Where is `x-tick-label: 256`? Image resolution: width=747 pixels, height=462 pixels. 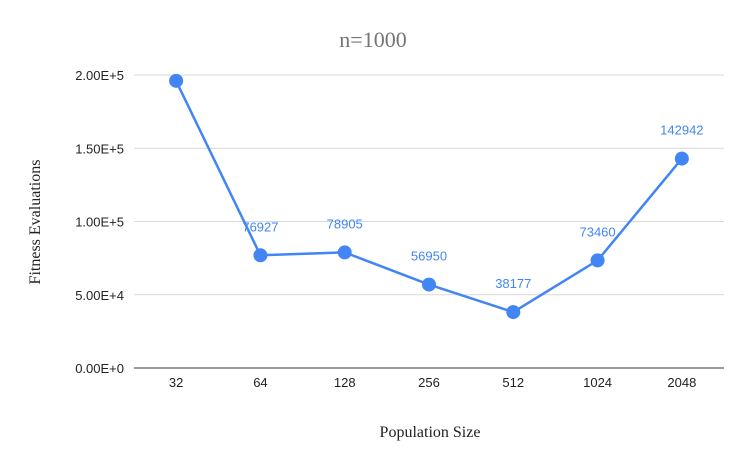 x-tick-label: 256 is located at coordinates (429, 382).